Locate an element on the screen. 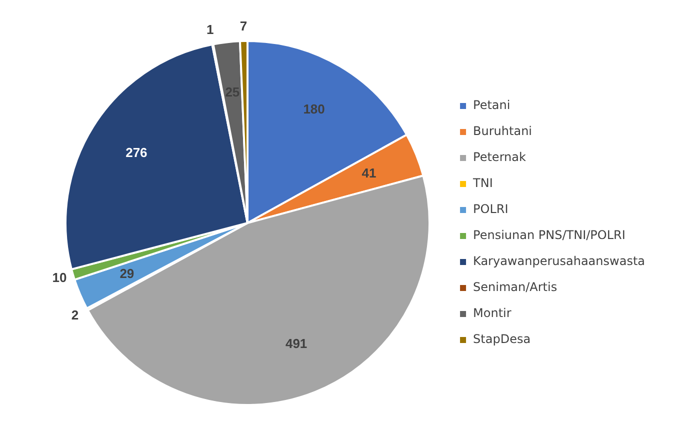 The height and width of the screenshot is (426, 695). legend-label: Seniman/Artis is located at coordinates (515, 287).